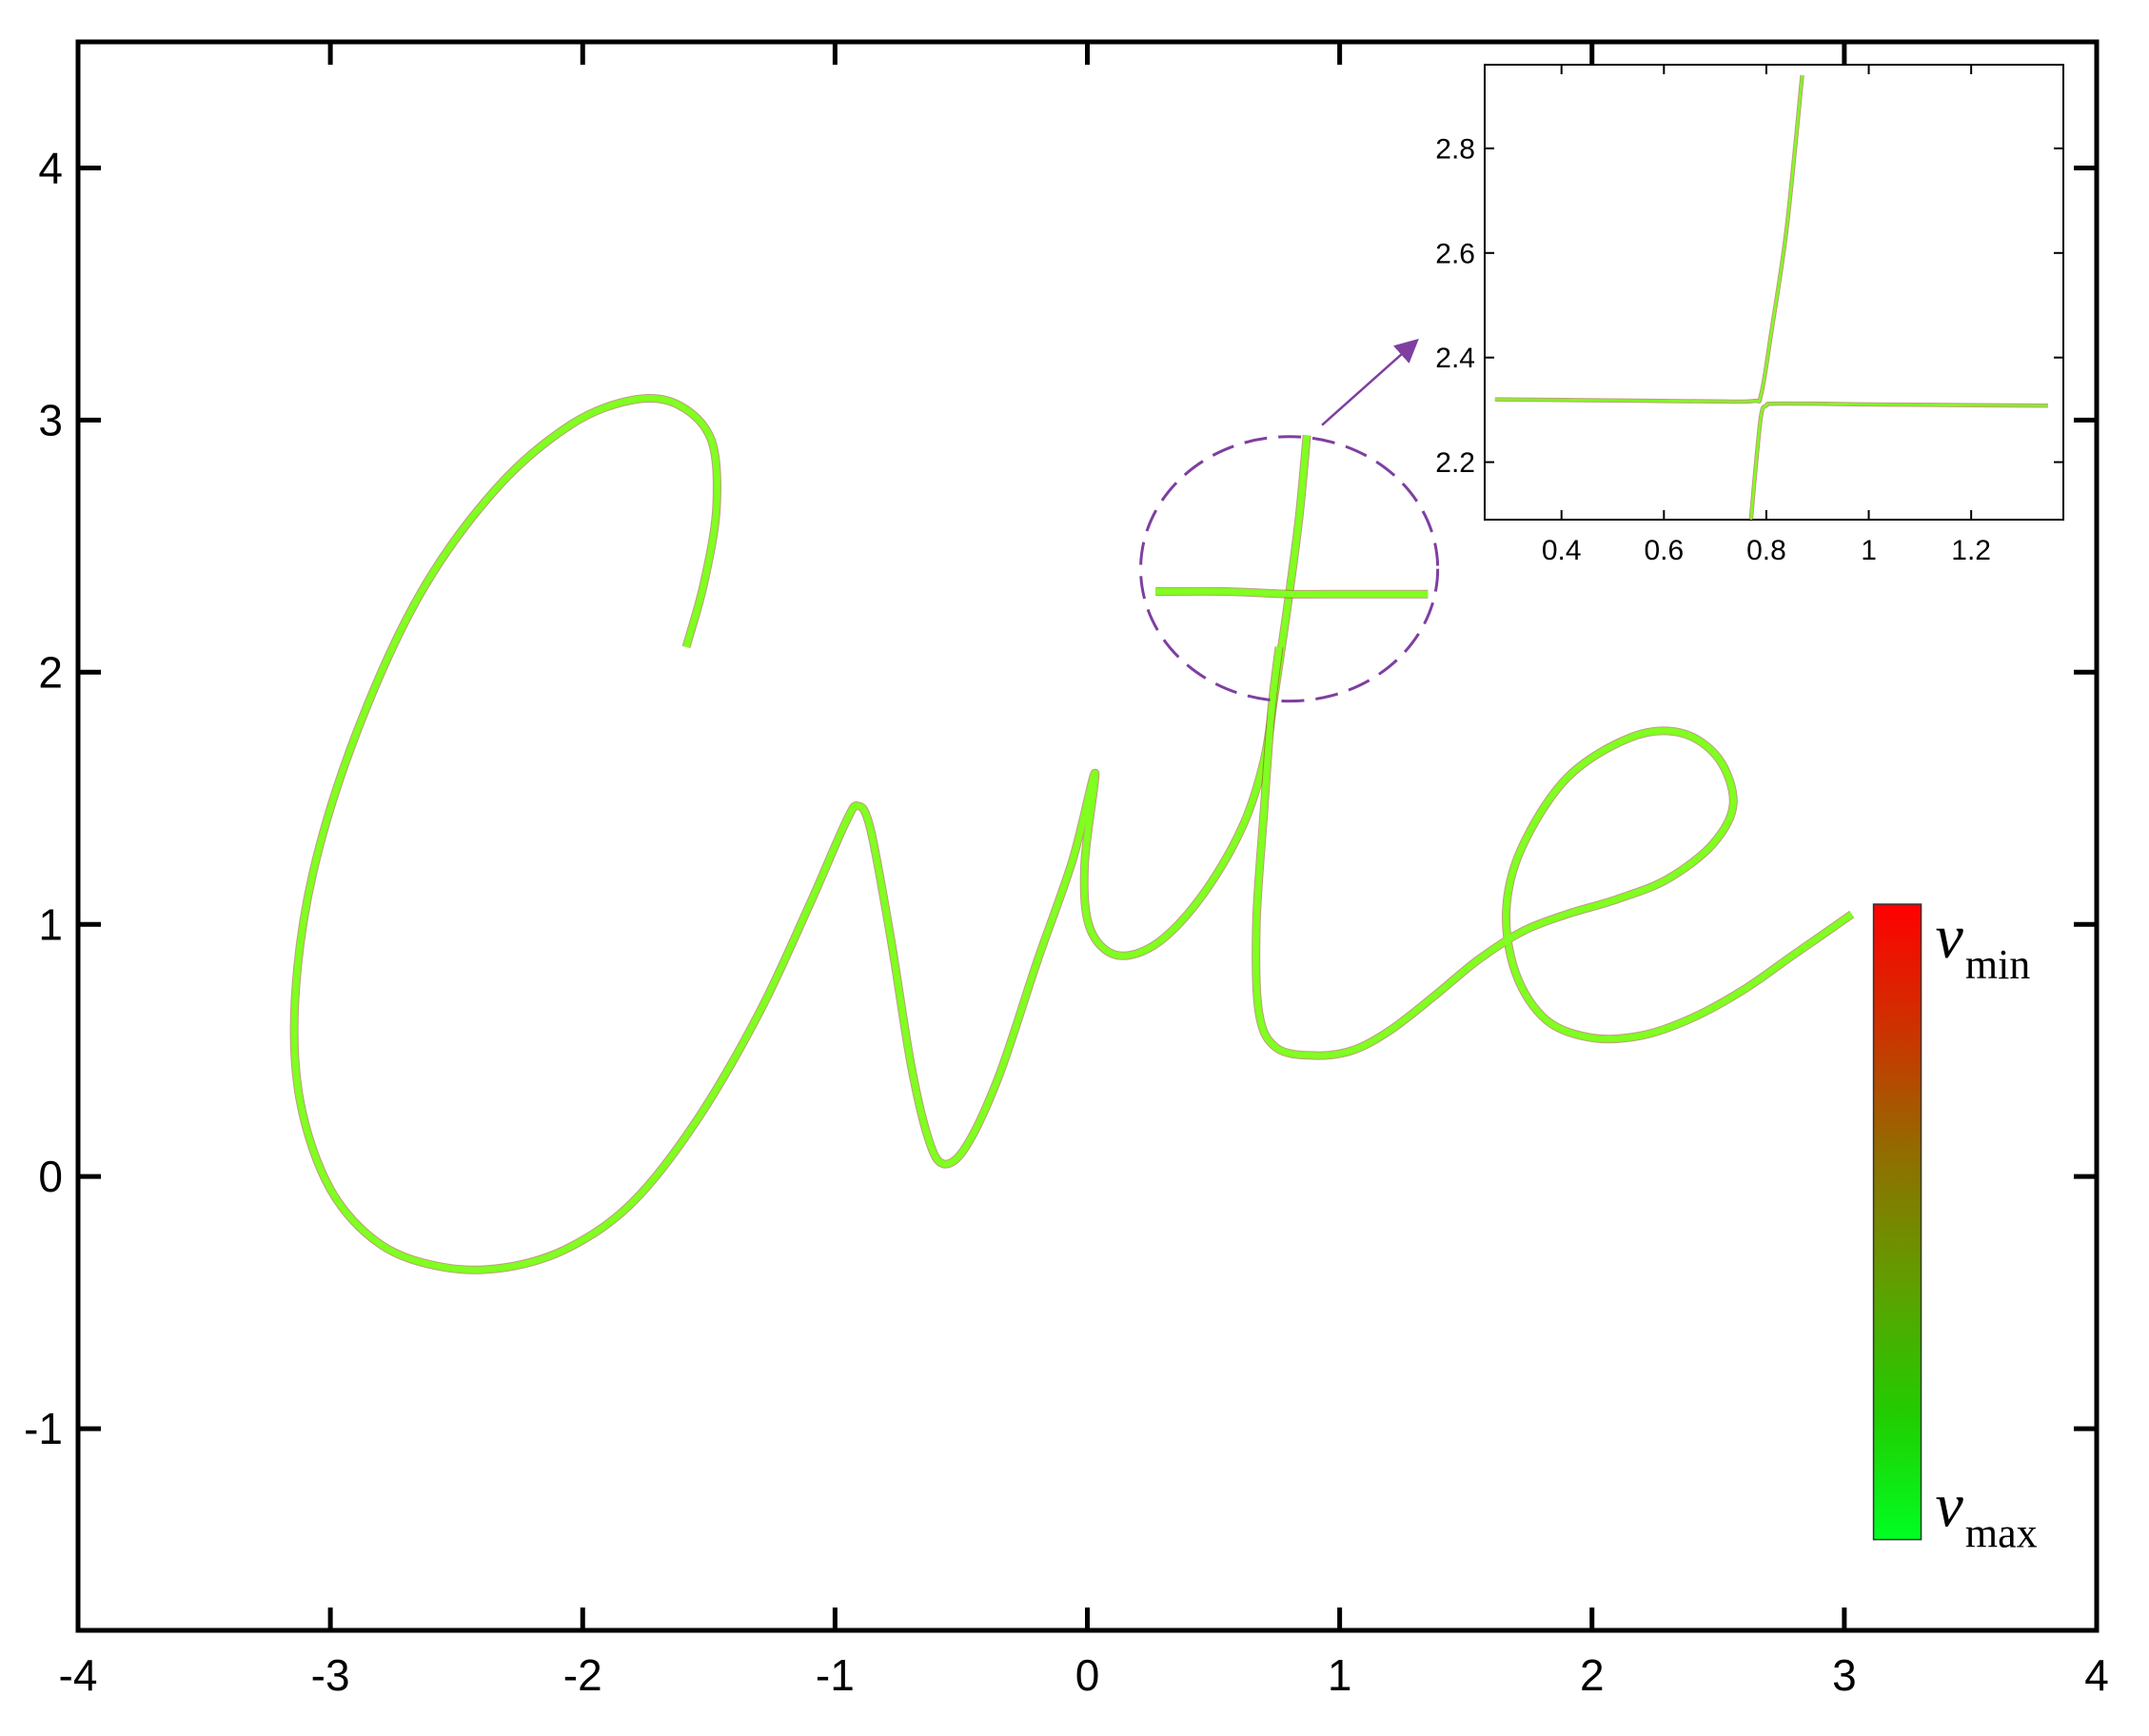 The height and width of the screenshot is (1736, 2149). What do you see at coordinates (78, 1675) in the screenshot?
I see `main-xtick-label: -4` at bounding box center [78, 1675].